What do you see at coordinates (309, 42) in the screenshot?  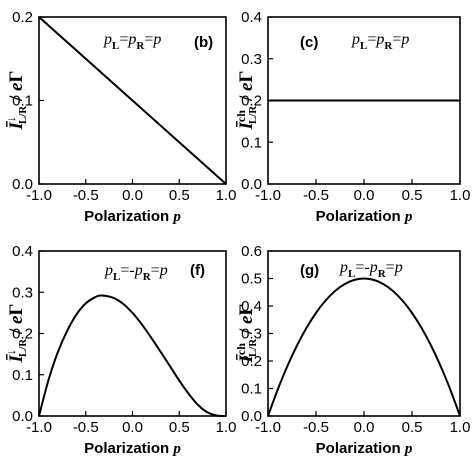 I see `panel-label: (c)` at bounding box center [309, 42].